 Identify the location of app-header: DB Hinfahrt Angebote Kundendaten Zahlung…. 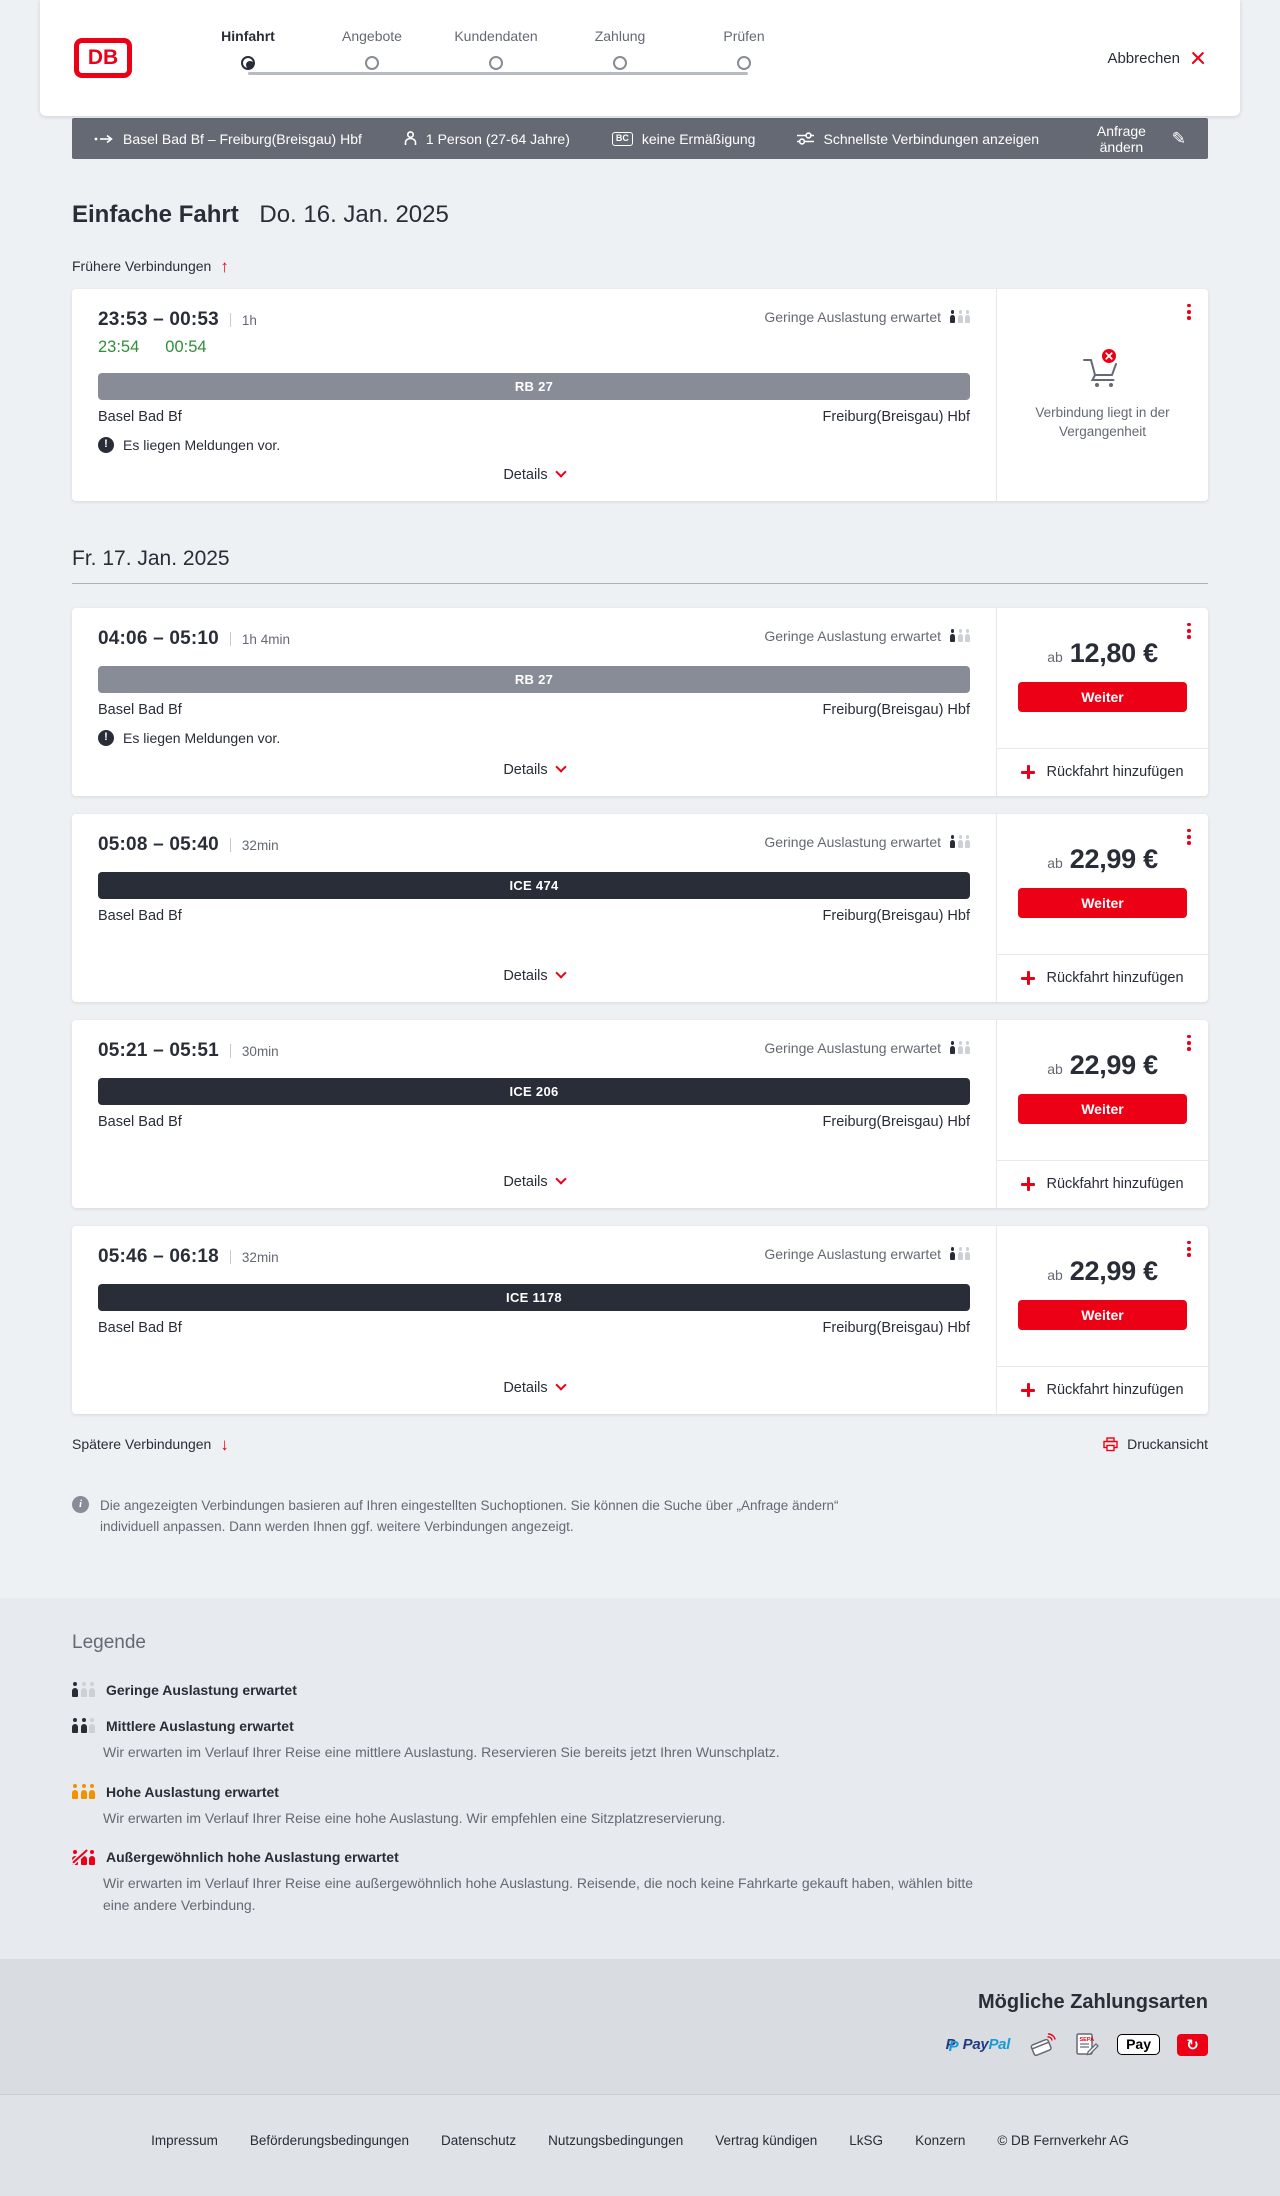
(640, 58).